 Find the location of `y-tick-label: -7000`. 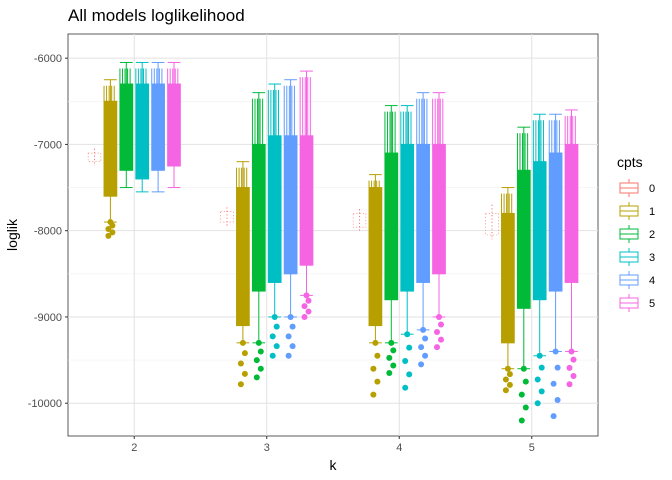

y-tick-label: -7000 is located at coordinates (48, 145).